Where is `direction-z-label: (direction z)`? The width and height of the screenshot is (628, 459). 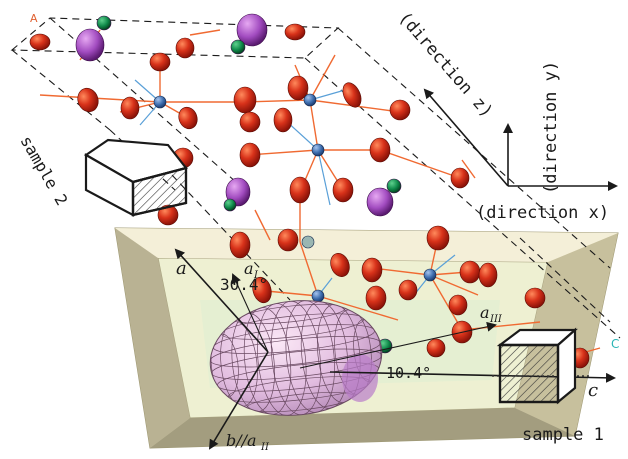
direction-z-label: (direction z) is located at coordinates (445, 65).